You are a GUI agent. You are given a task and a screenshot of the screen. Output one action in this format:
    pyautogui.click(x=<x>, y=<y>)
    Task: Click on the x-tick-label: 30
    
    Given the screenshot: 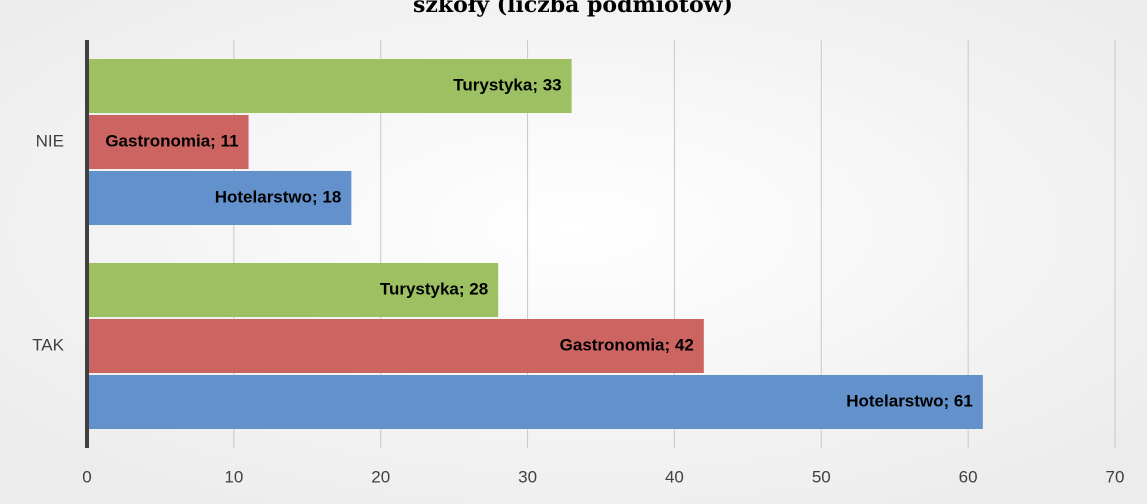 What is the action you would take?
    pyautogui.click(x=527, y=476)
    